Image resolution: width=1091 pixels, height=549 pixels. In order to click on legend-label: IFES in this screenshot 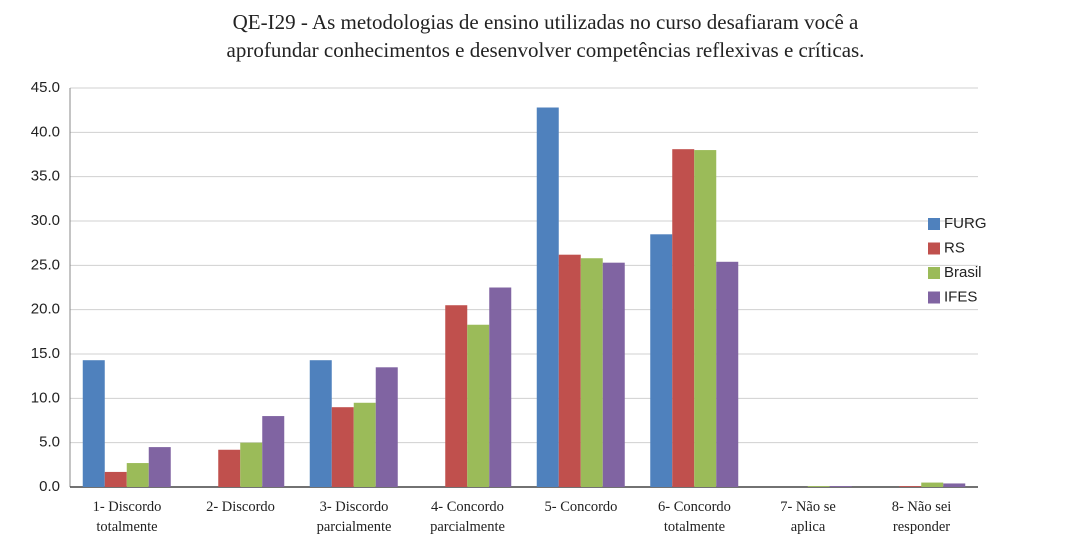, I will do `click(960, 296)`.